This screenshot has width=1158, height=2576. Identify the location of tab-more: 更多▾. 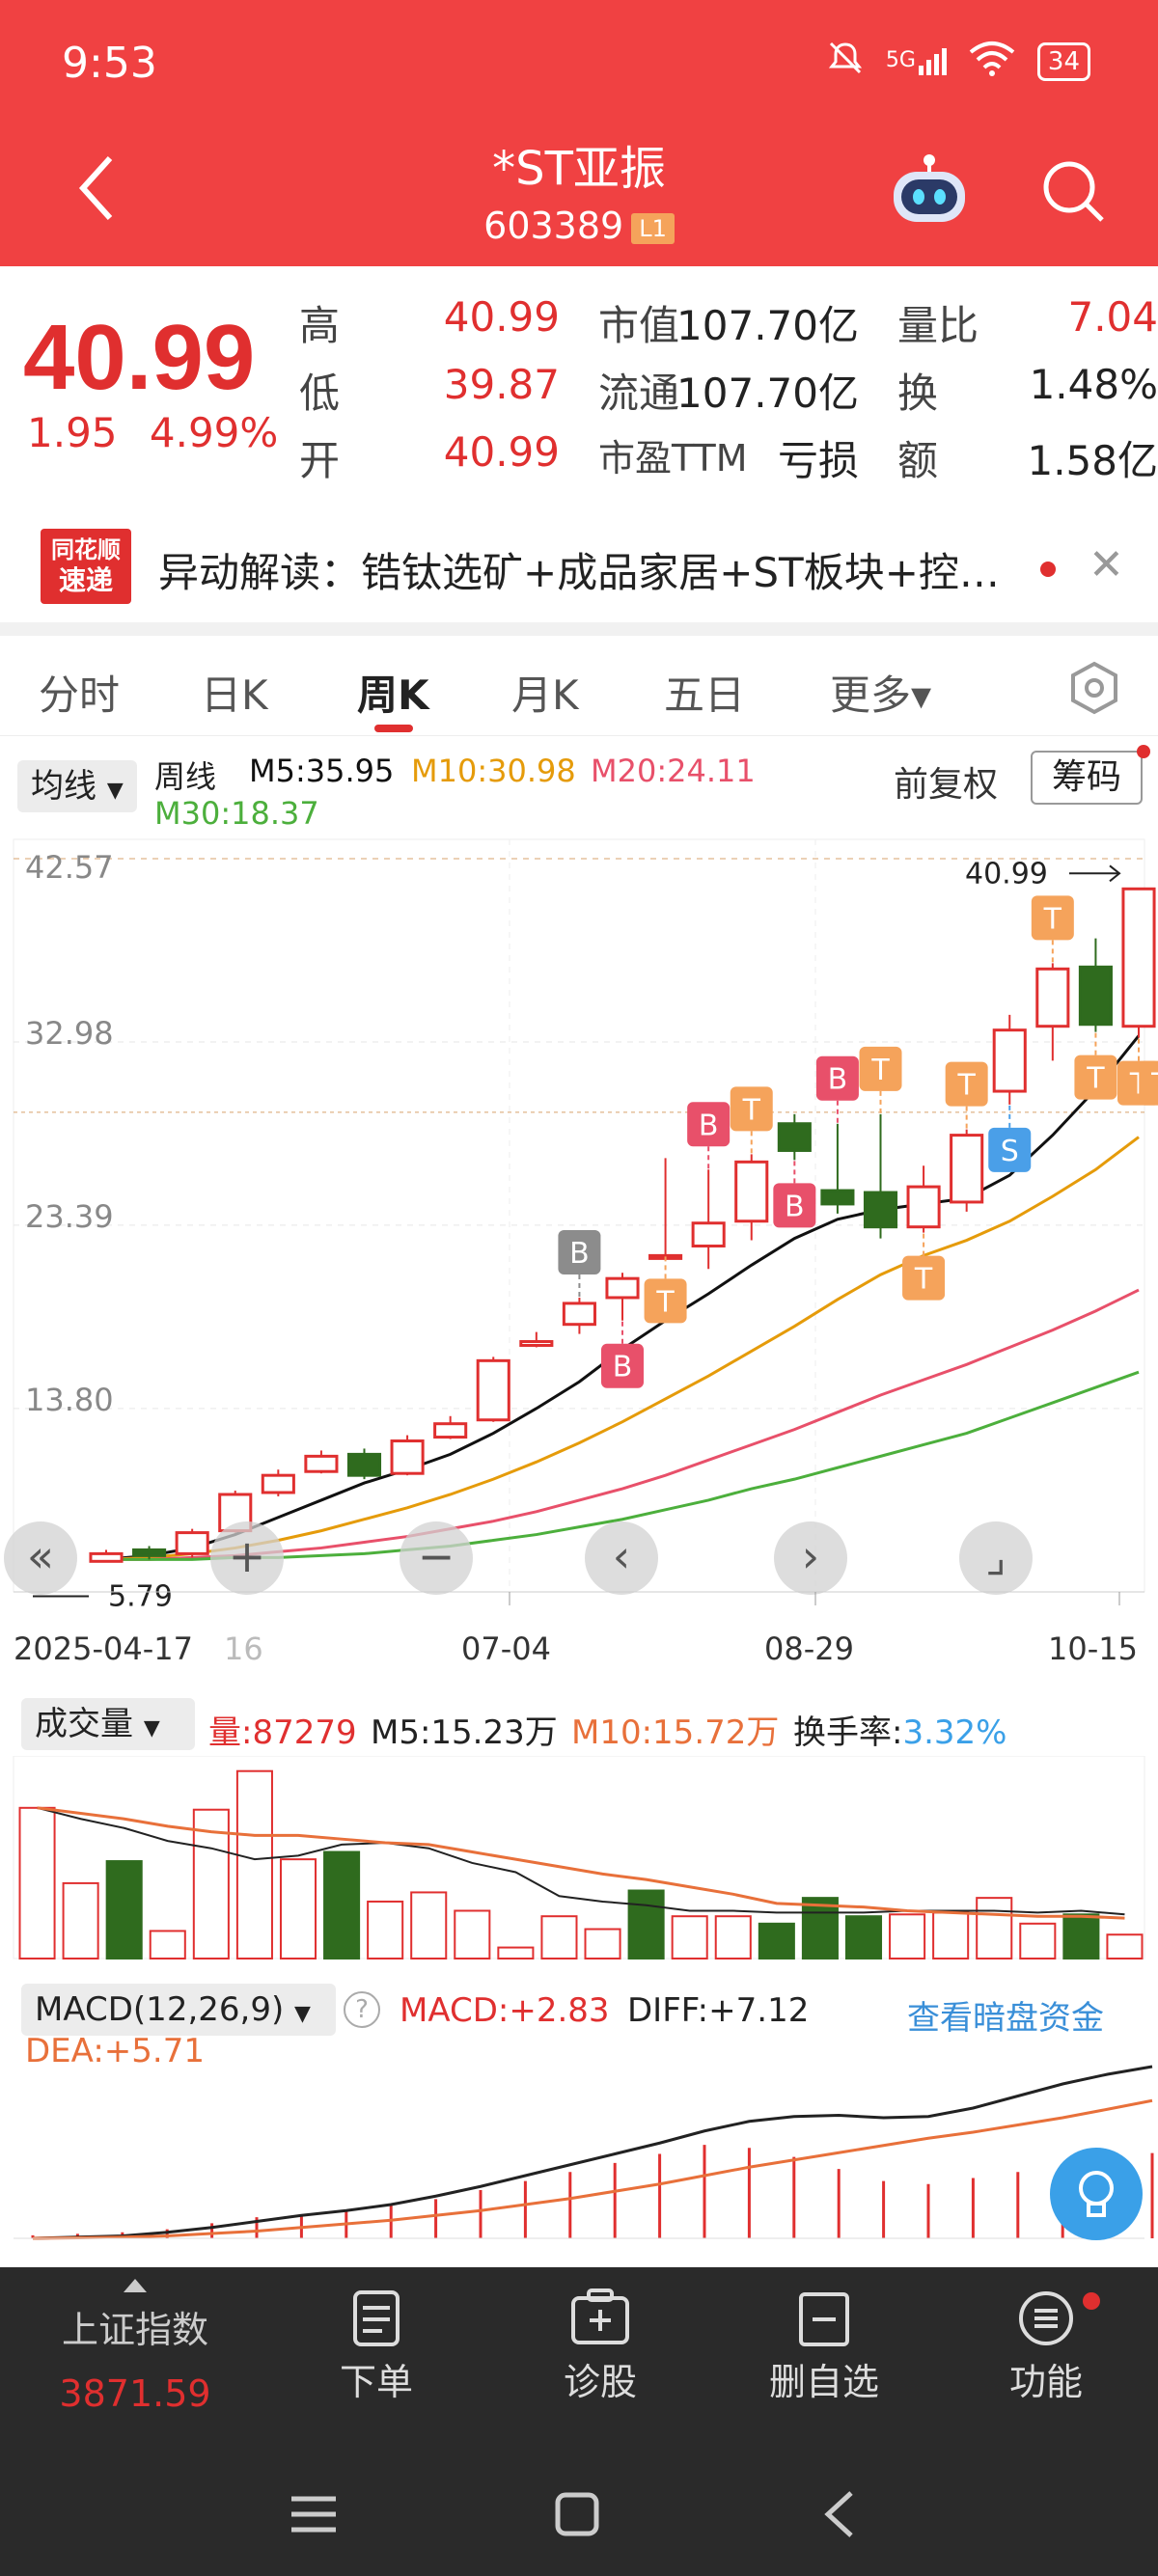
(881, 695).